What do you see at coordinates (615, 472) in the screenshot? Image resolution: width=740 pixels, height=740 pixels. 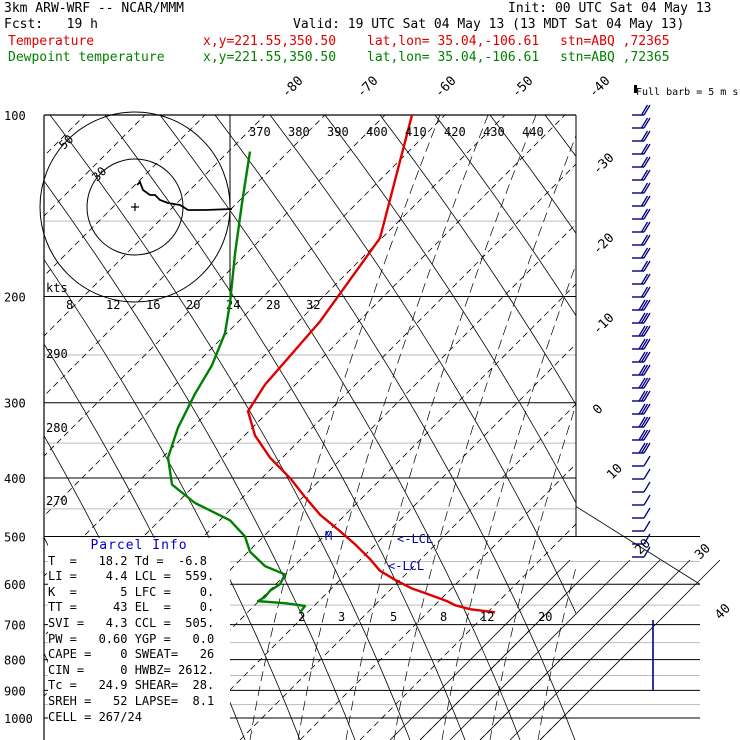 I see `isotherm-label: 10` at bounding box center [615, 472].